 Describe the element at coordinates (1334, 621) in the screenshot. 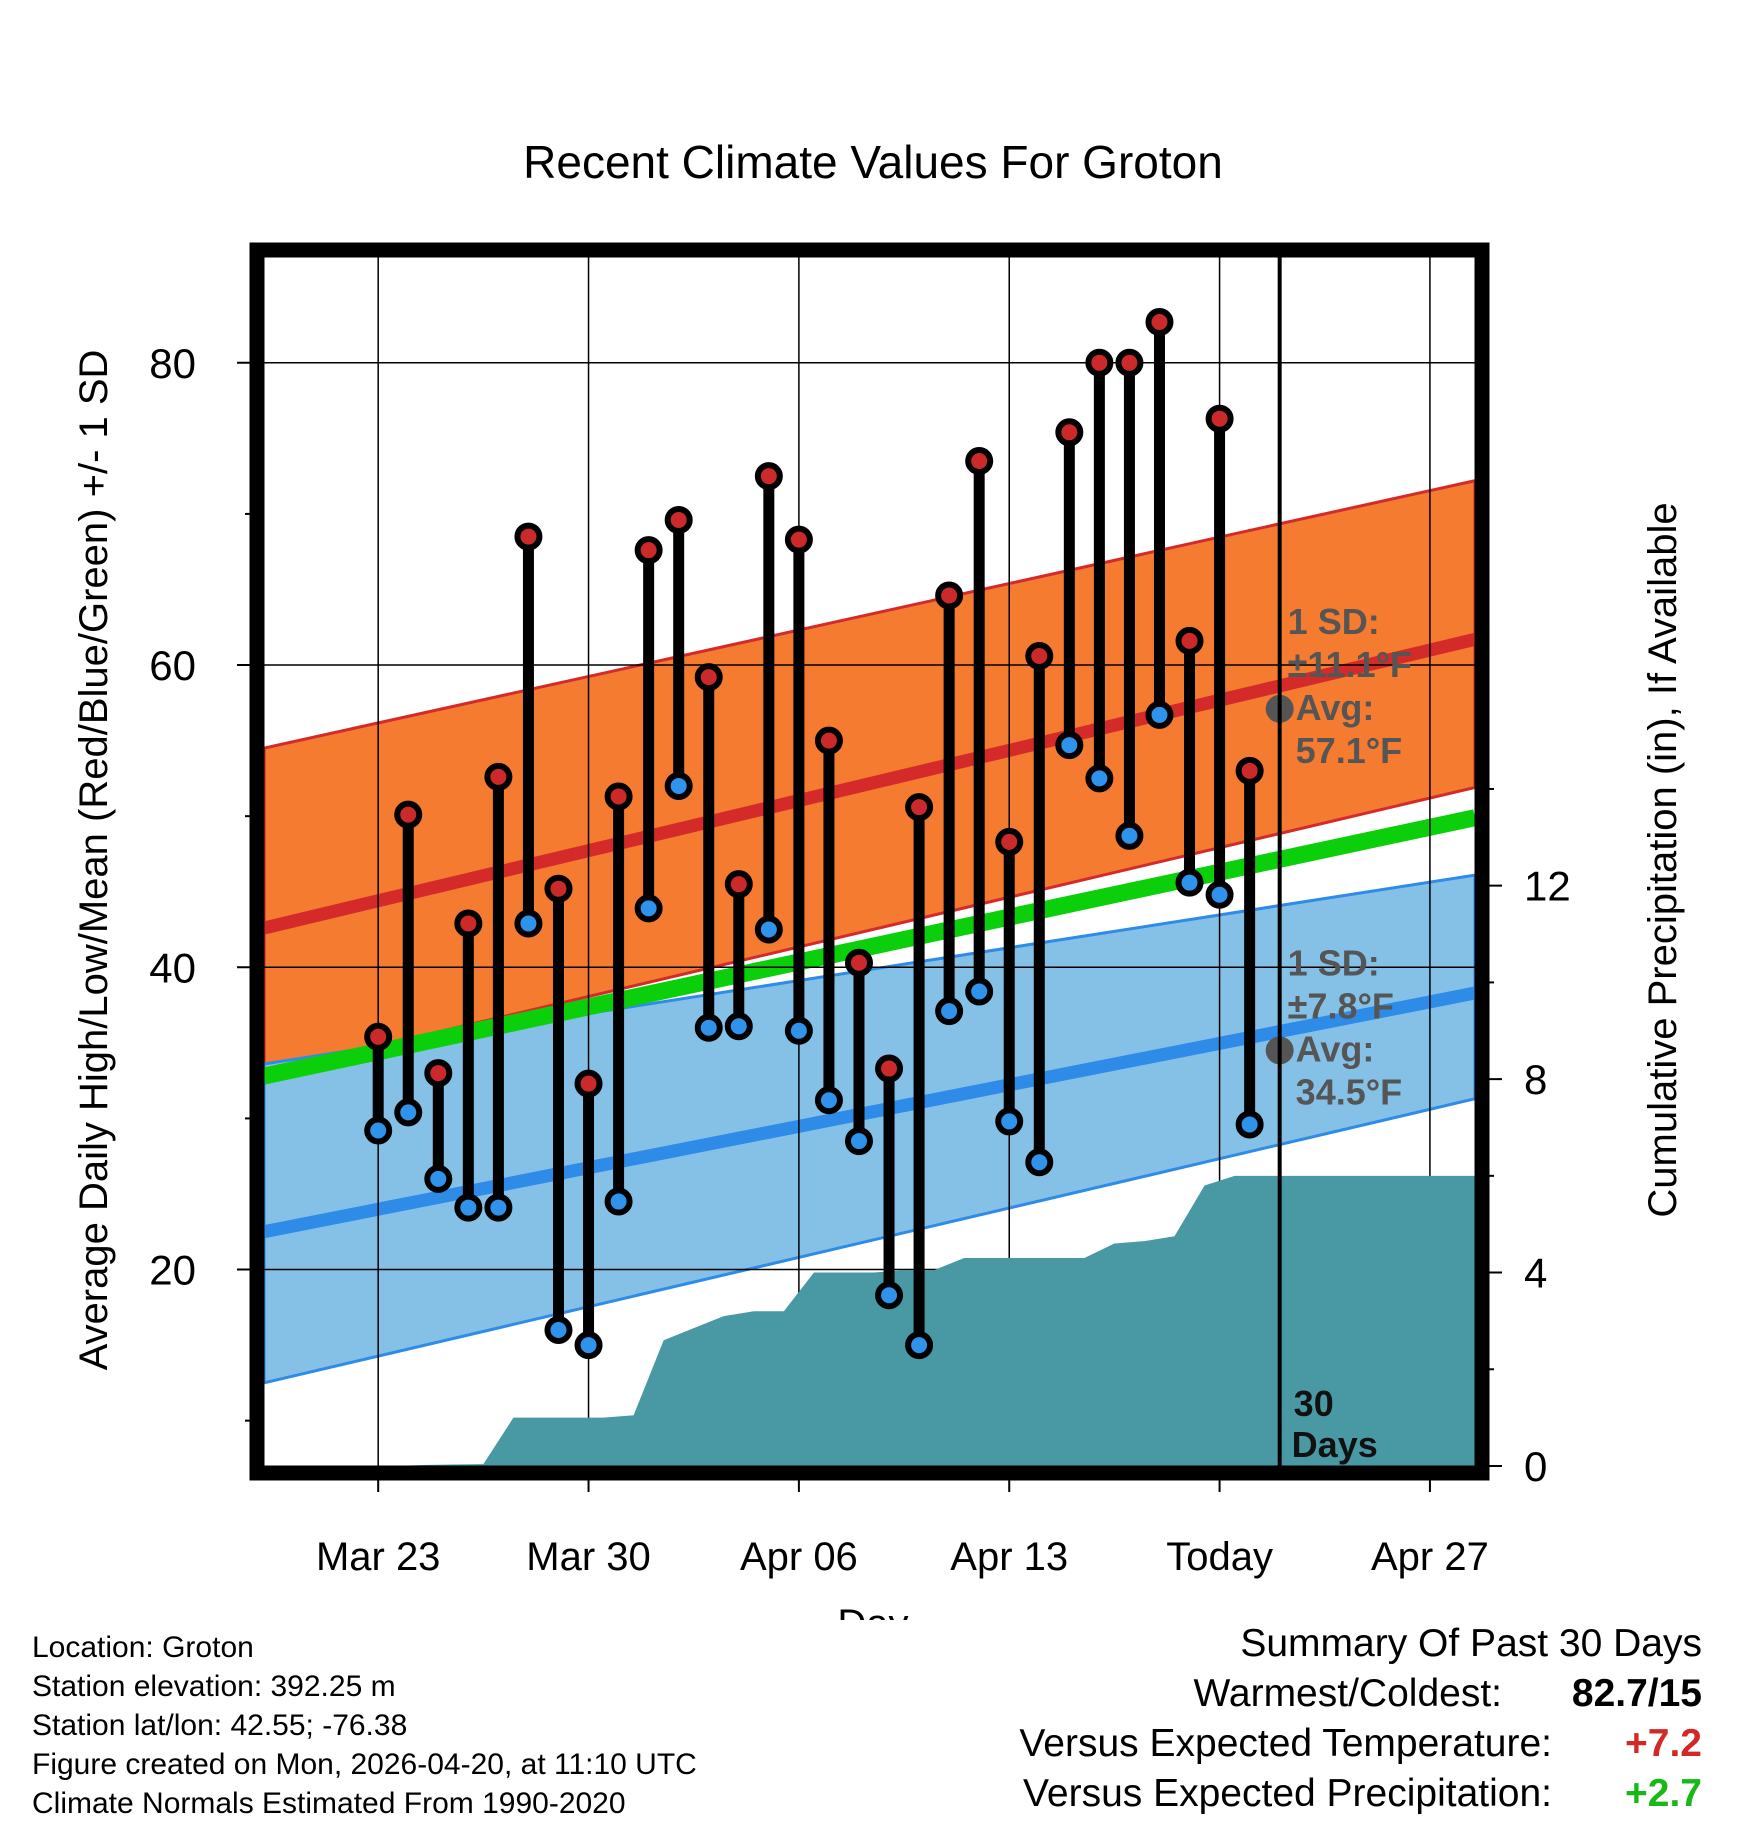

I see `high-sd-label: 1 SD:` at that location.